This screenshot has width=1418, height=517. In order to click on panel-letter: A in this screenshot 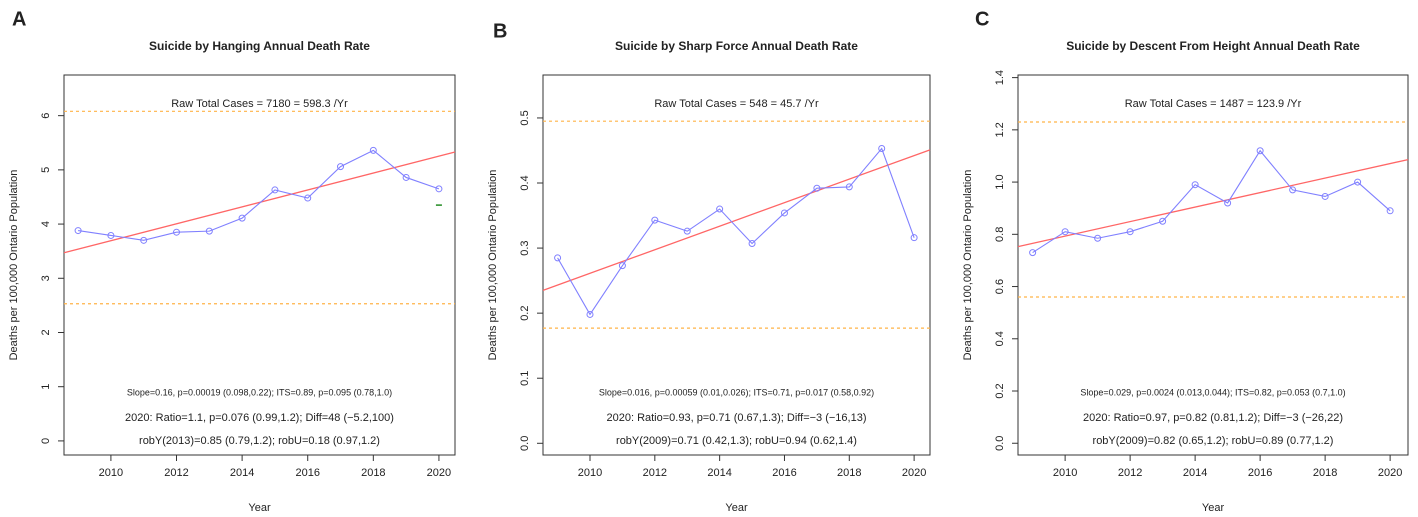, I will do `click(19, 19)`.